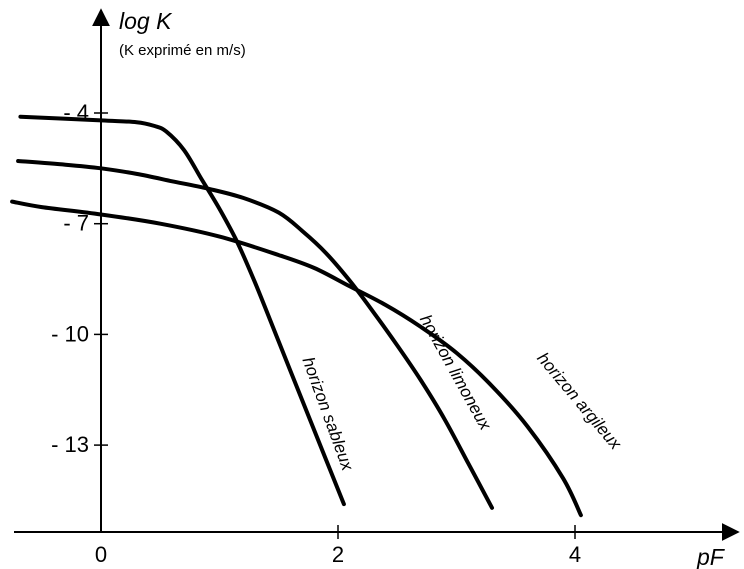 Image resolution: width=744 pixels, height=569 pixels. I want to click on x-tick-label: 2, so click(338, 554).